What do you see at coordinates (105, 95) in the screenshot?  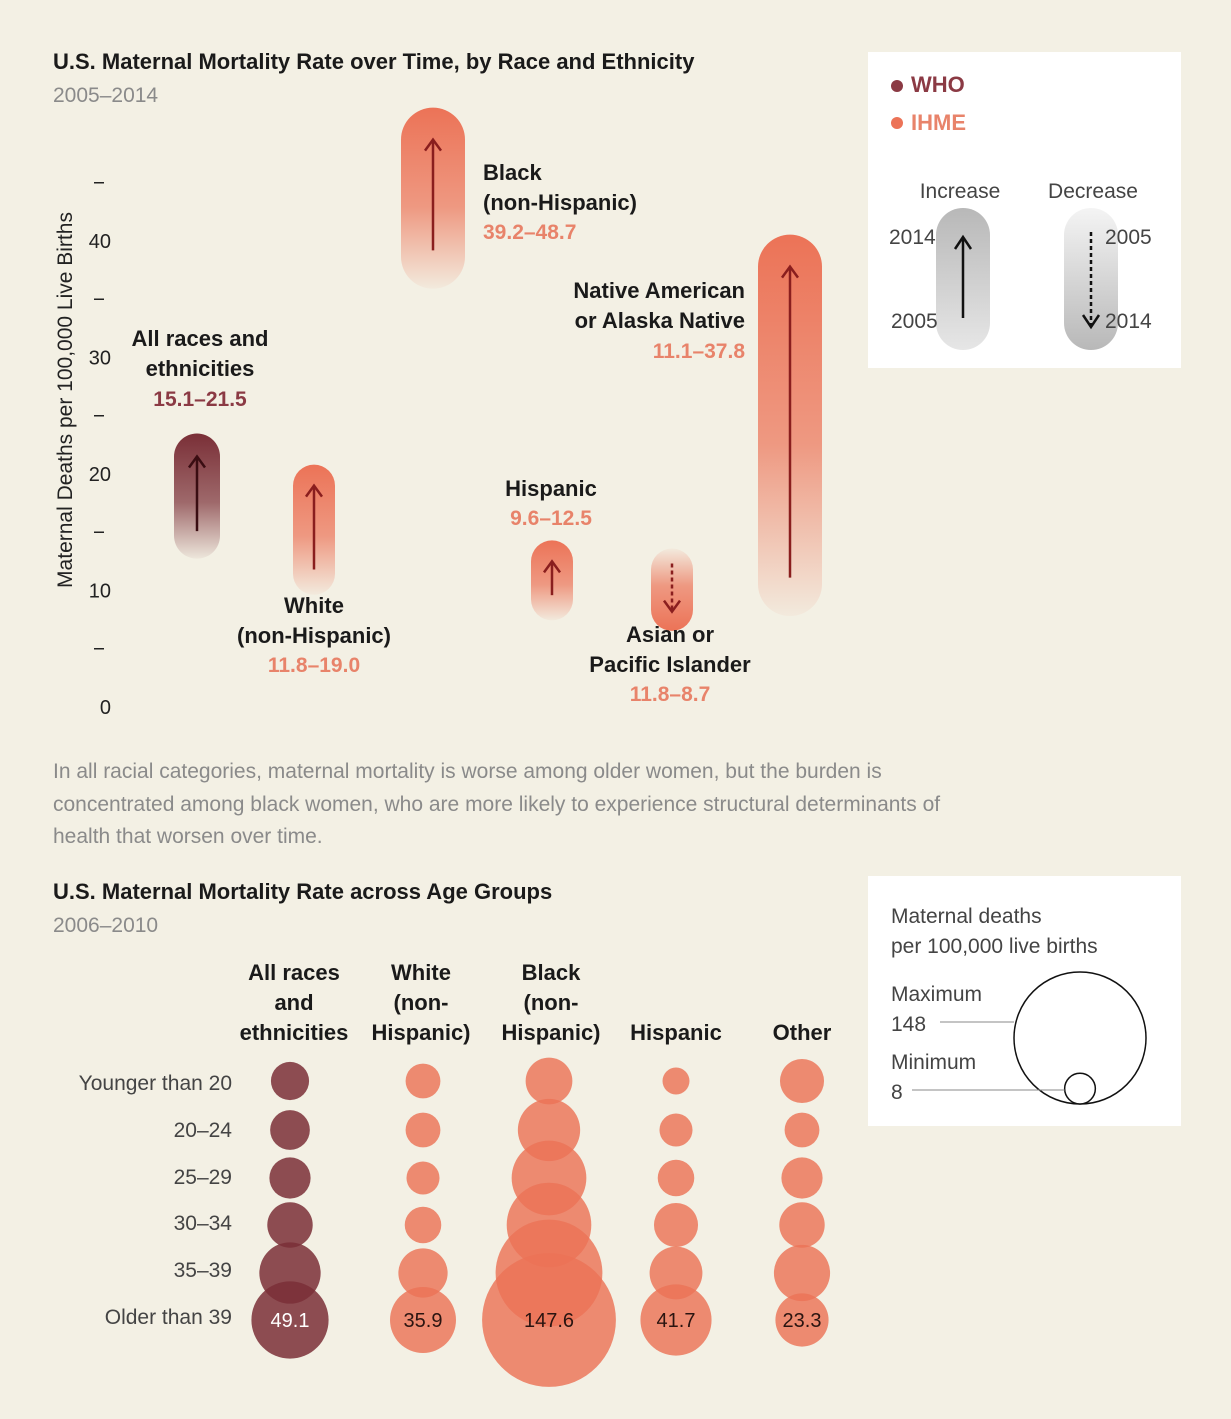 I see `chart1-subtitle: 2005–2014` at bounding box center [105, 95].